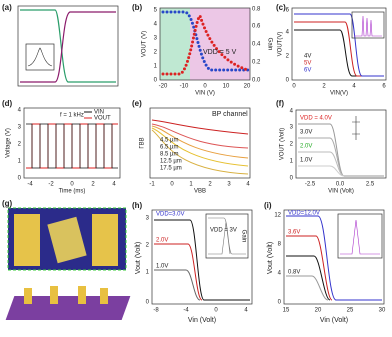 The width and height of the screenshot is (392, 337). What do you see at coordinates (281, 7) in the screenshot?
I see `text-label: (c)` at bounding box center [281, 7].